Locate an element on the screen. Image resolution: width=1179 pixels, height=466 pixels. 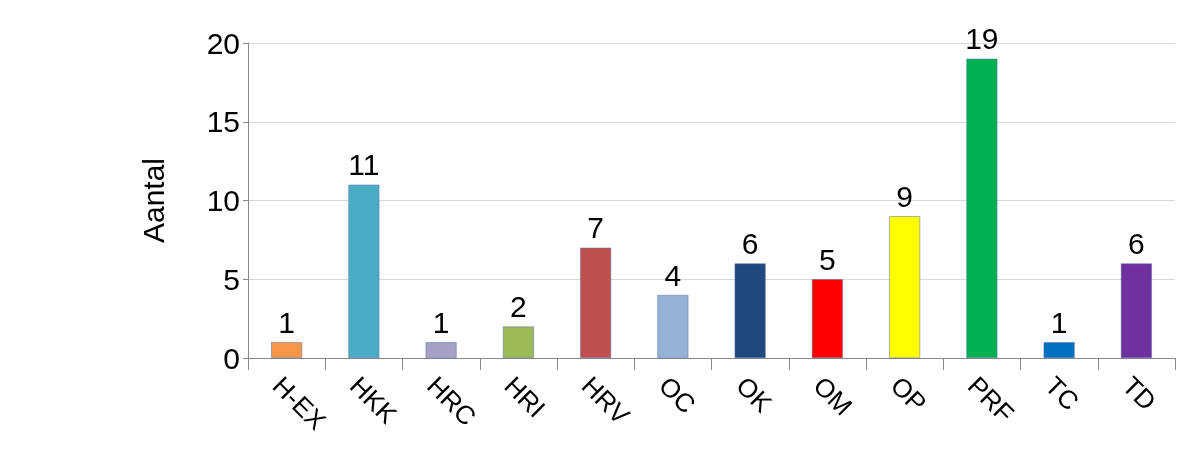
data-label: 2 is located at coordinates (518, 306).